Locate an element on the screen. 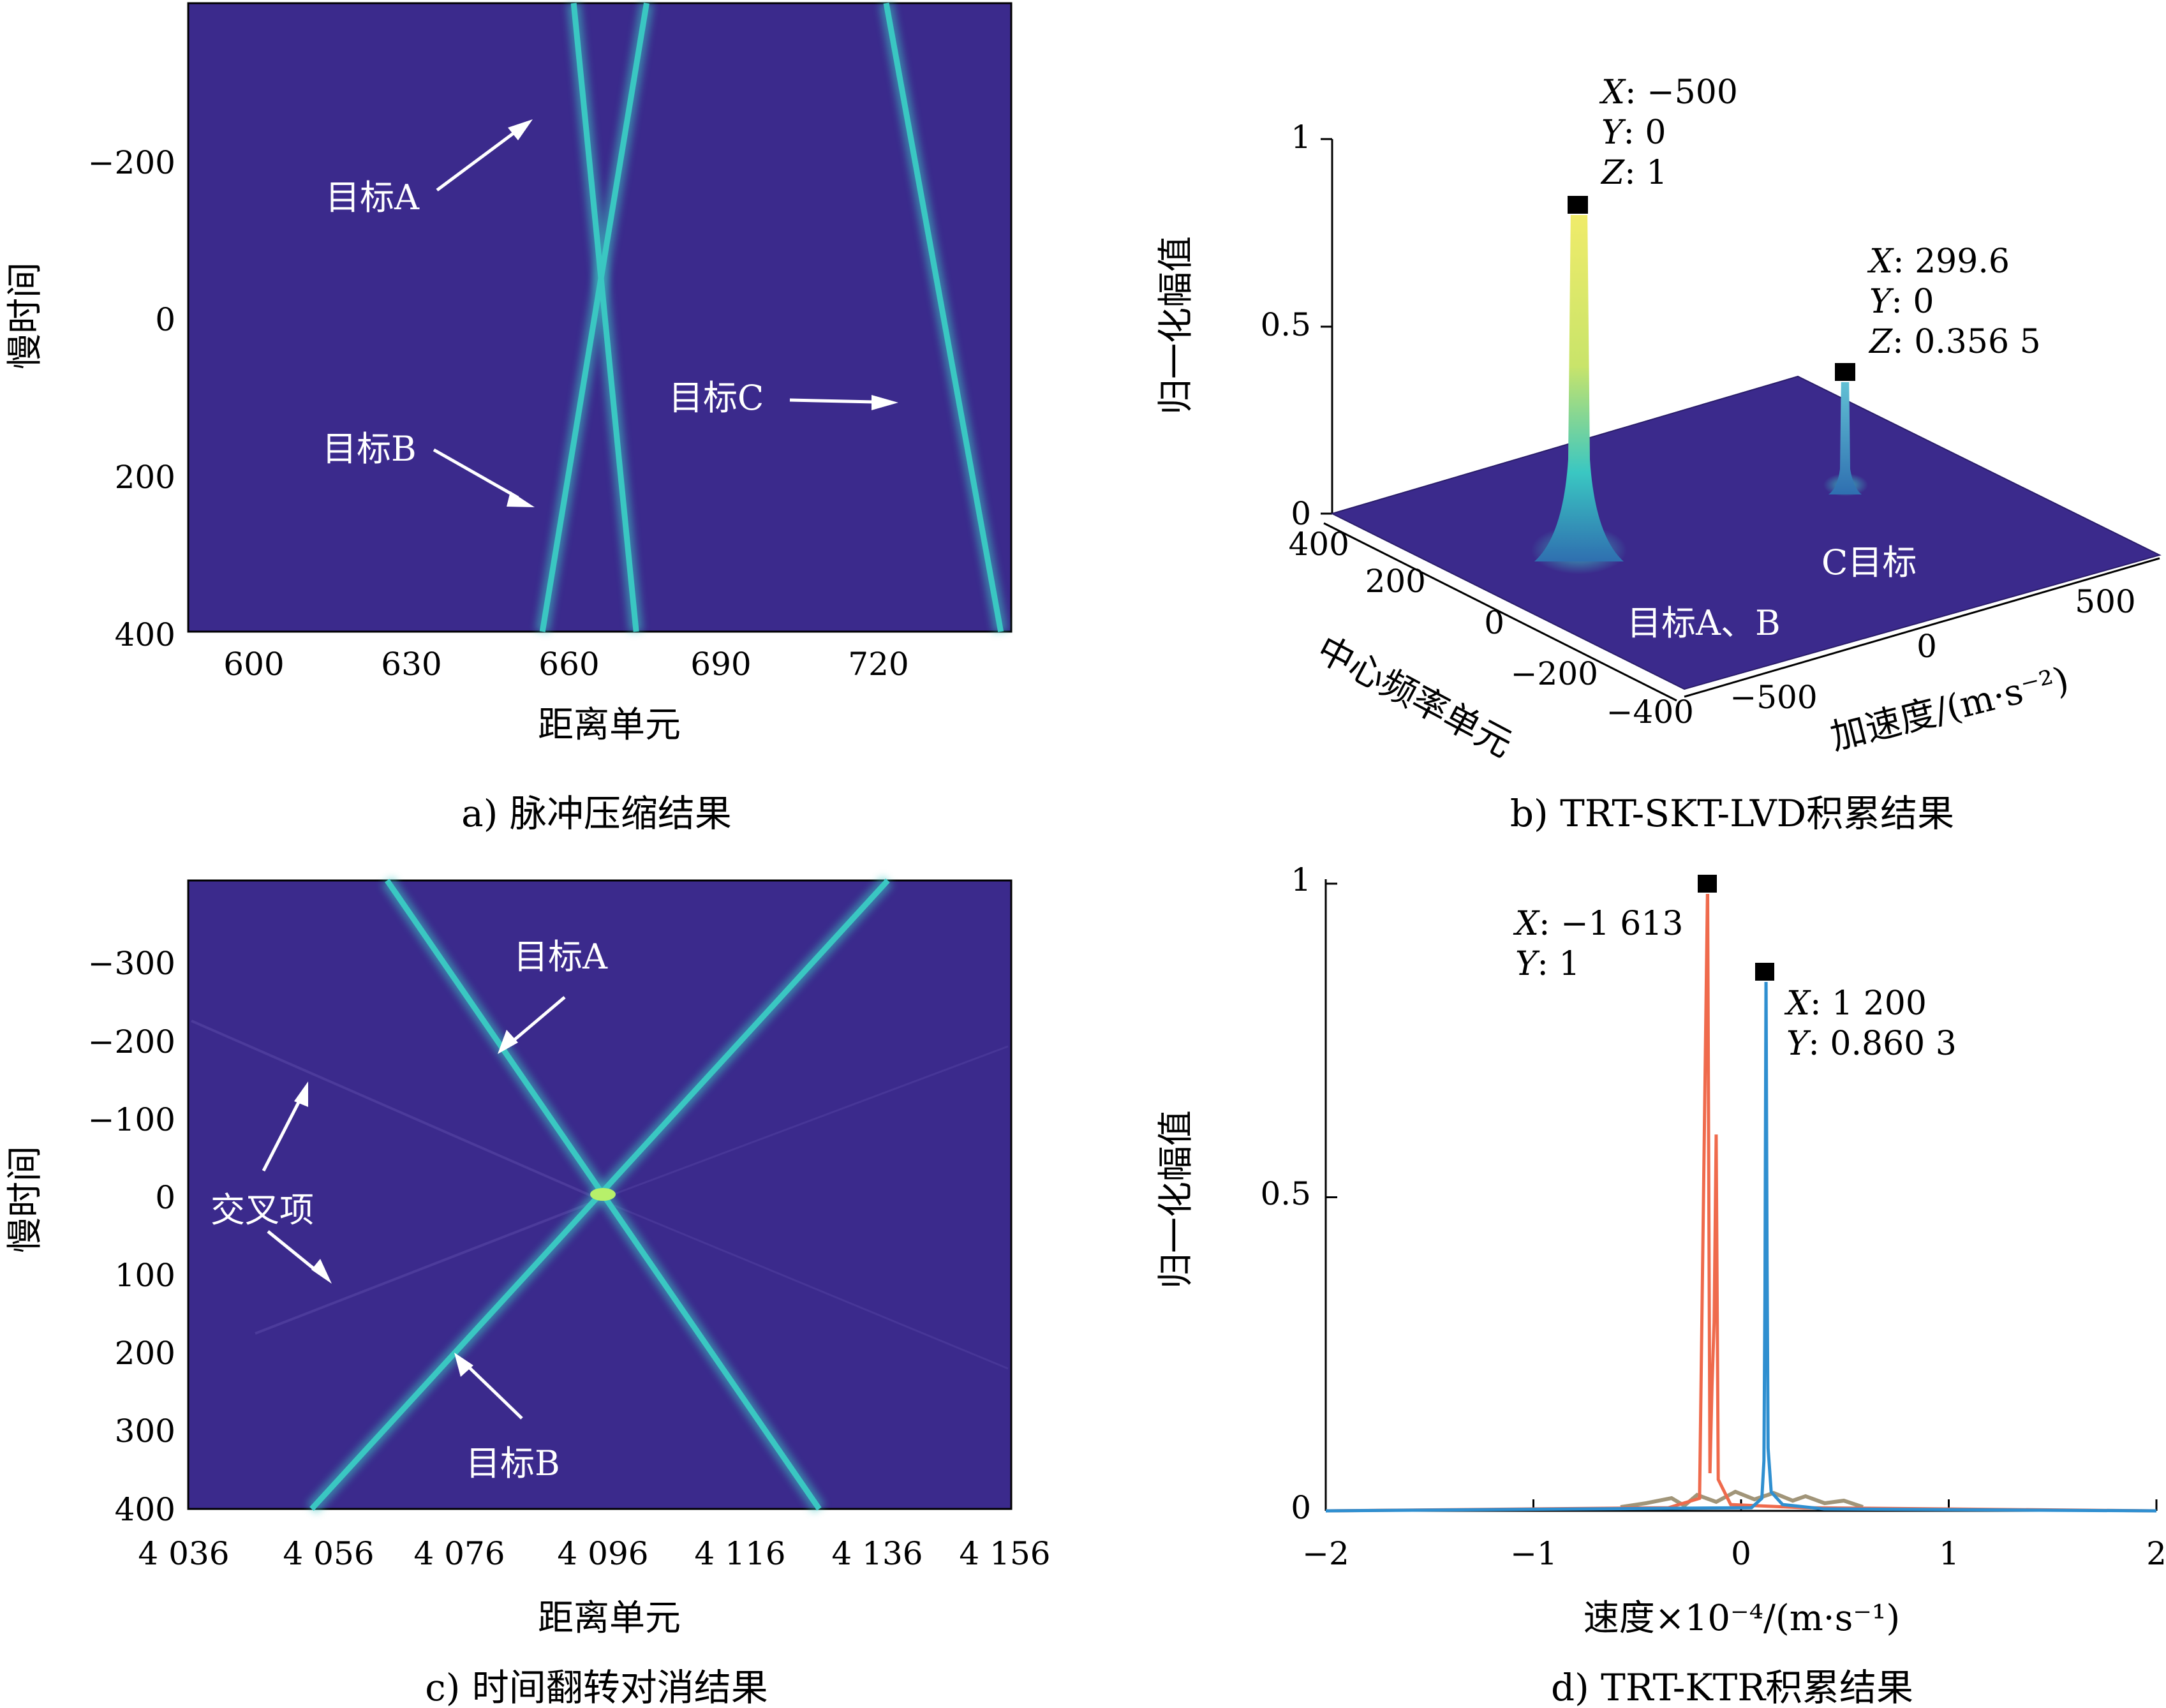 Image resolution: width=2166 pixels, height=1708 pixels. a-ytick: 200 is located at coordinates (145, 477).